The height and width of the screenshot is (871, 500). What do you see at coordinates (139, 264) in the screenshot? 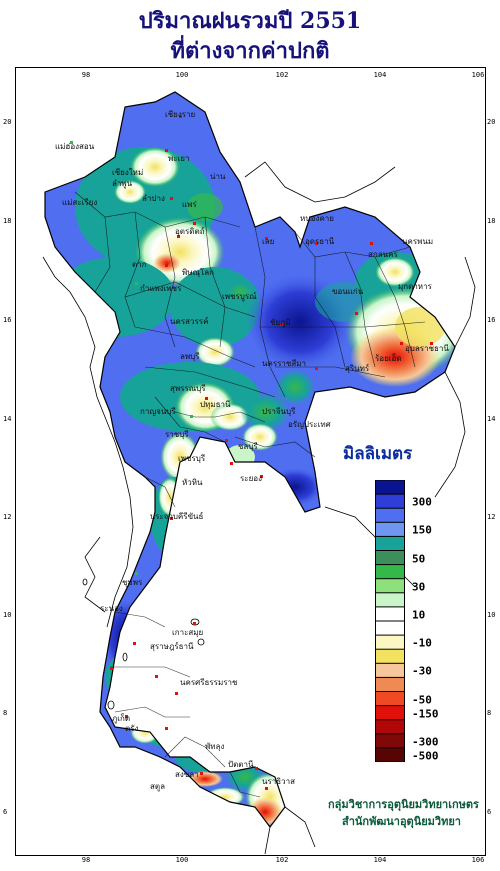
I see `place-label: ตาก` at bounding box center [139, 264].